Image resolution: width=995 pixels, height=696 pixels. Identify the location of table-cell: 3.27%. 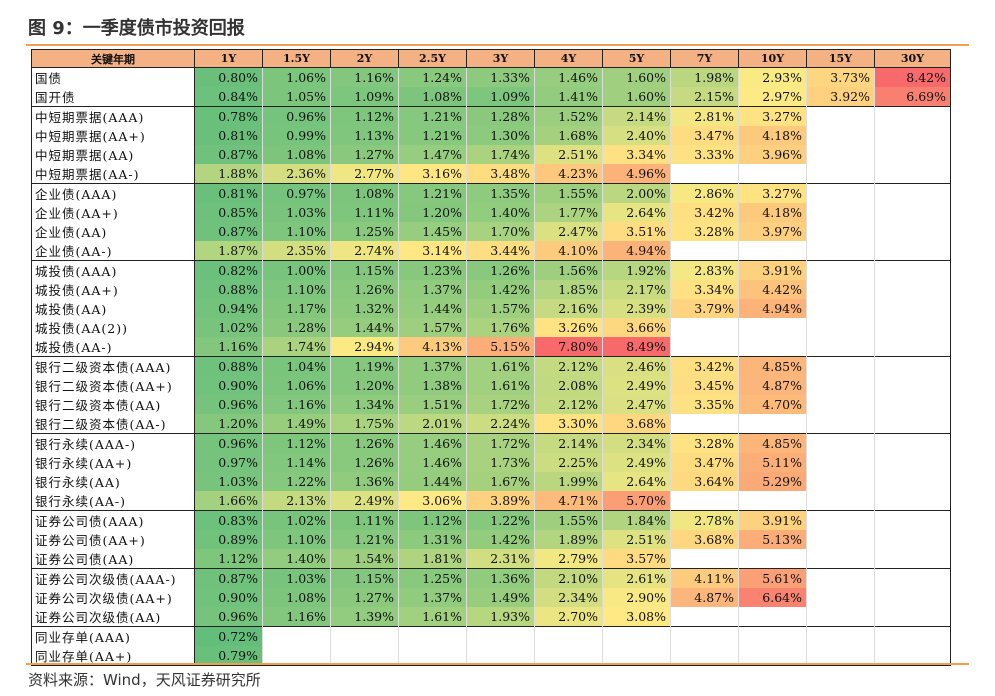
(772, 116).